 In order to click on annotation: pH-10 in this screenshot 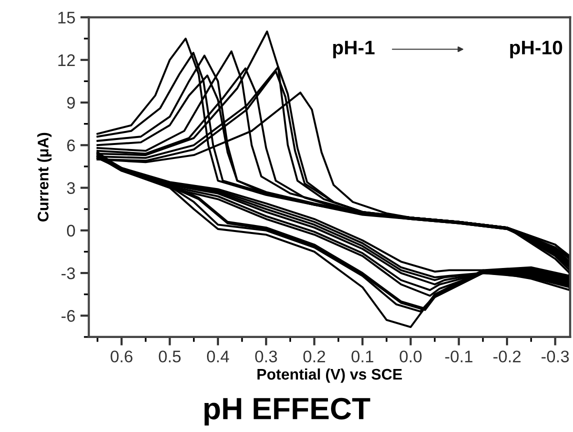, I will do `click(536, 49)`.